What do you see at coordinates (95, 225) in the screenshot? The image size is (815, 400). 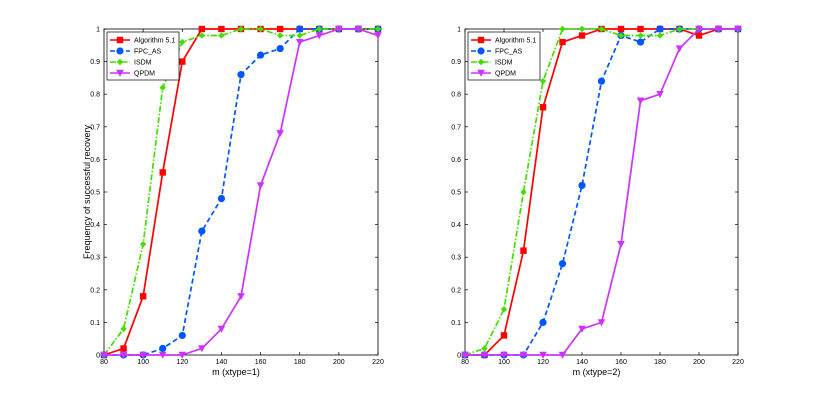 I see `y-tick-label: 0.4` at bounding box center [95, 225].